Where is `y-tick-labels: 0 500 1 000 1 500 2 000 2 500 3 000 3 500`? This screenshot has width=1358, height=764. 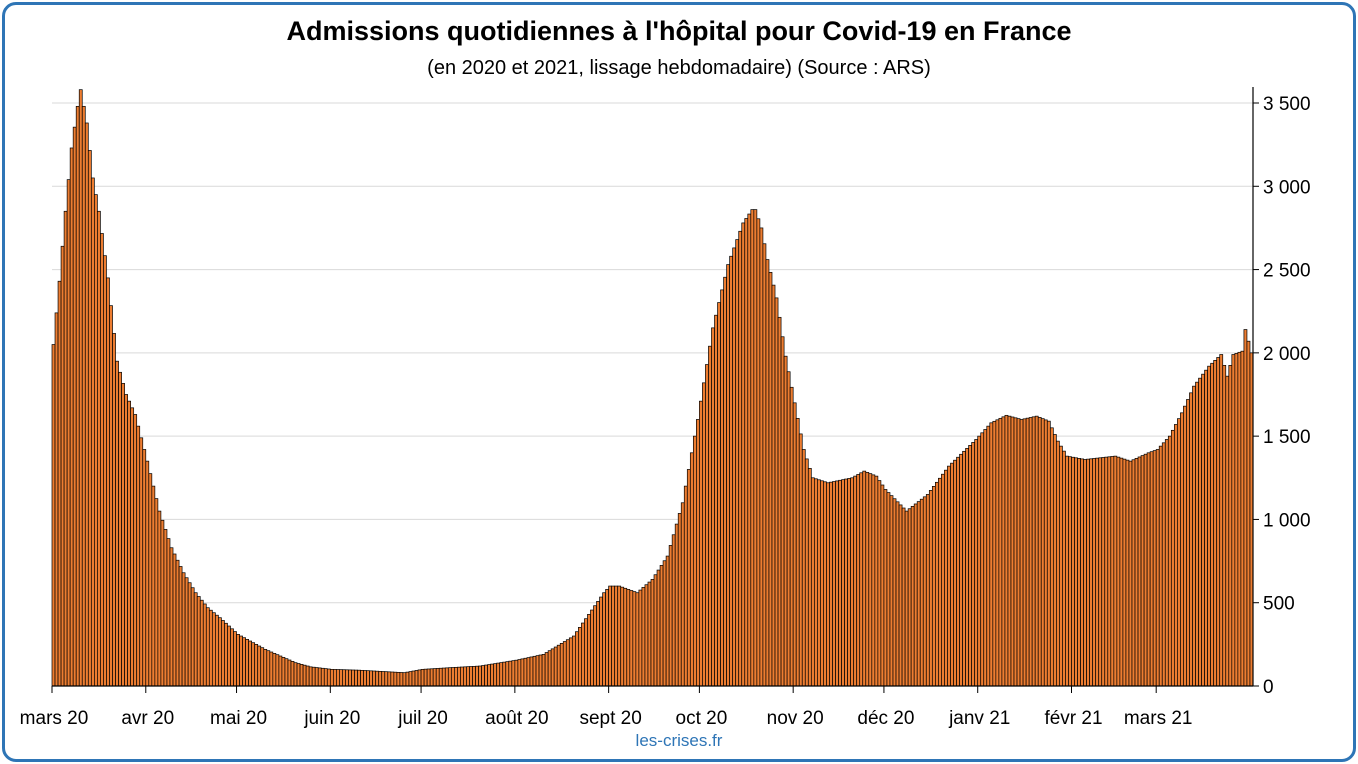
y-tick-labels: 0 500 1 000 1 500 2 000 2 500 3 000 3 500 is located at coordinates (1282, 396).